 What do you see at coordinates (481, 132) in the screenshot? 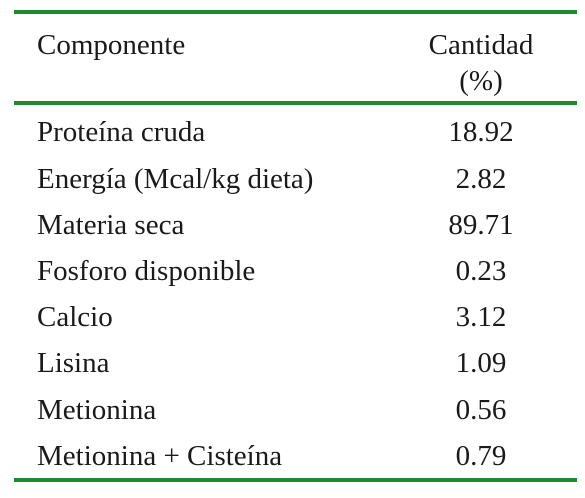
I see `row-value: 18.92` at bounding box center [481, 132].